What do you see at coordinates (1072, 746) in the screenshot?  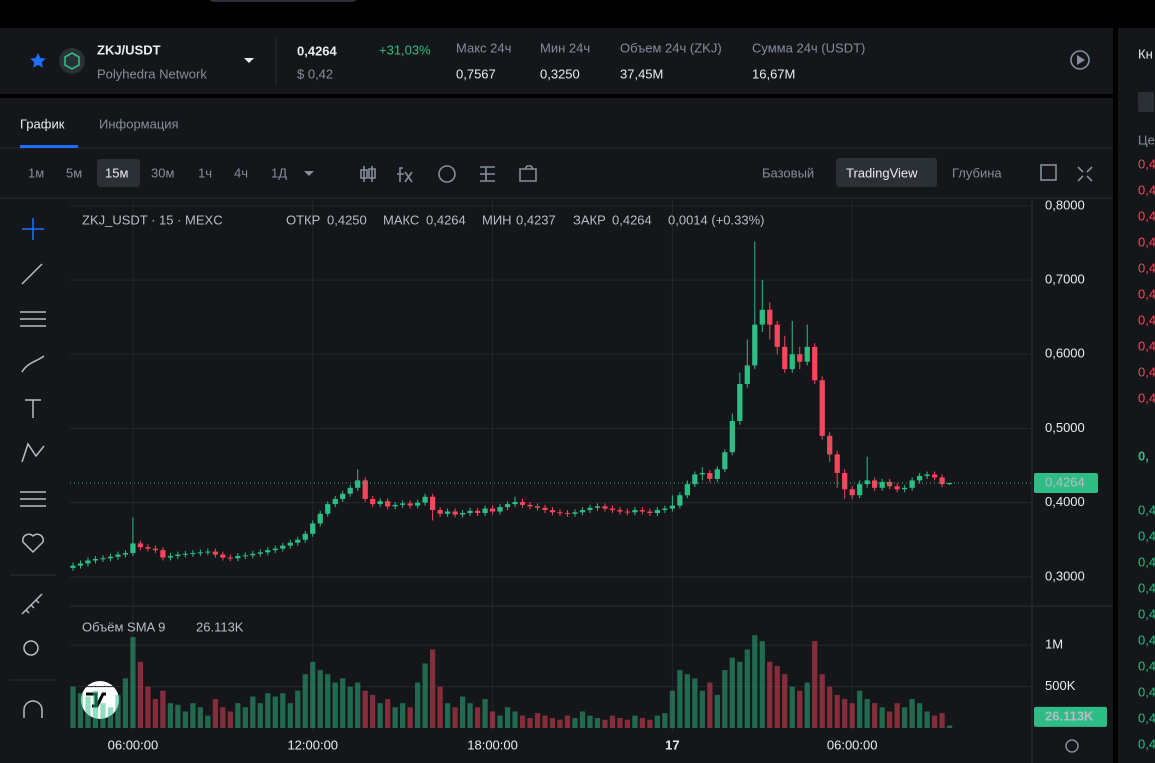 I see `settings-icon` at bounding box center [1072, 746].